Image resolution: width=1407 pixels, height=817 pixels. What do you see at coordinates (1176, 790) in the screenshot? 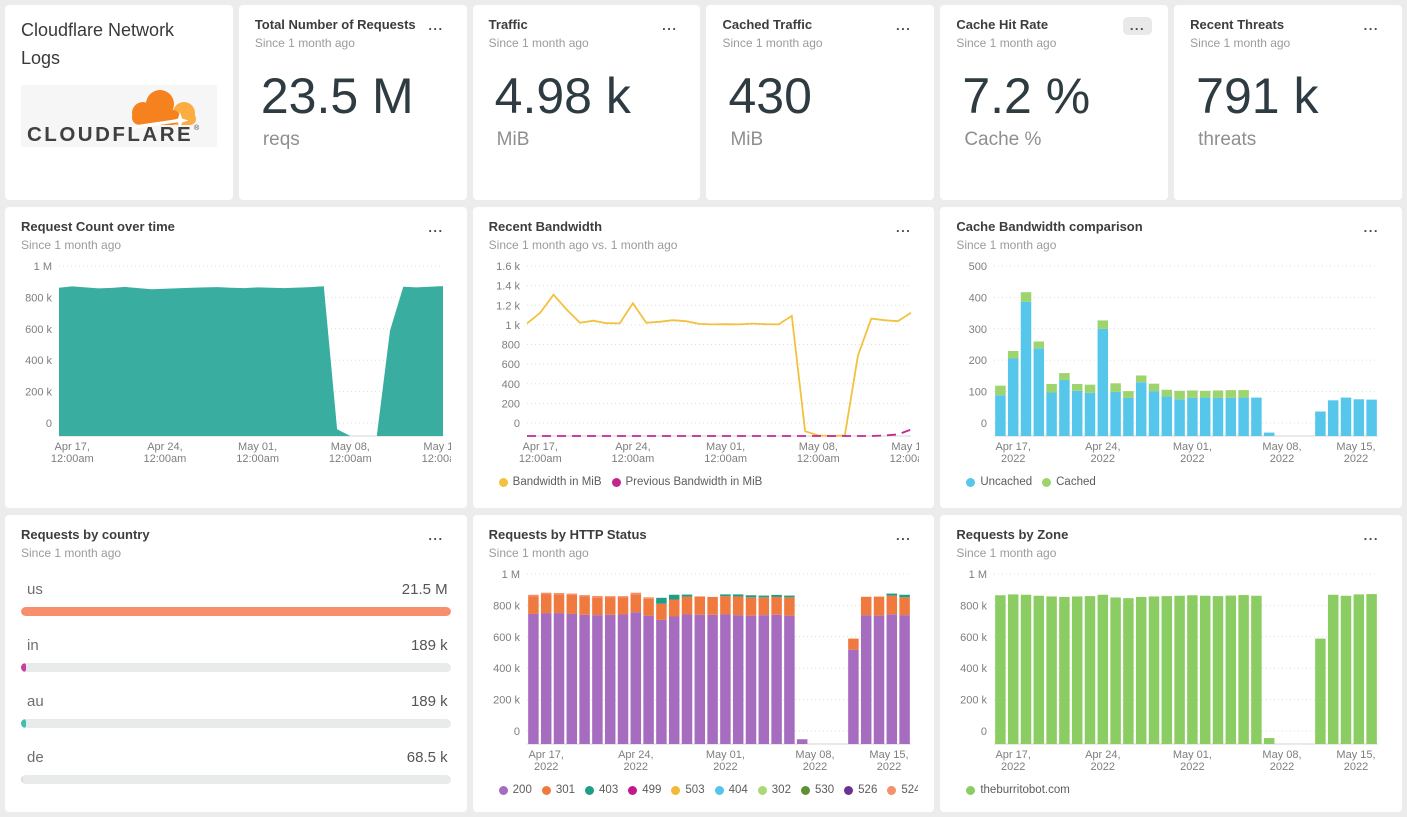
I see `chart-legend: theburritobot.com` at bounding box center [1176, 790].